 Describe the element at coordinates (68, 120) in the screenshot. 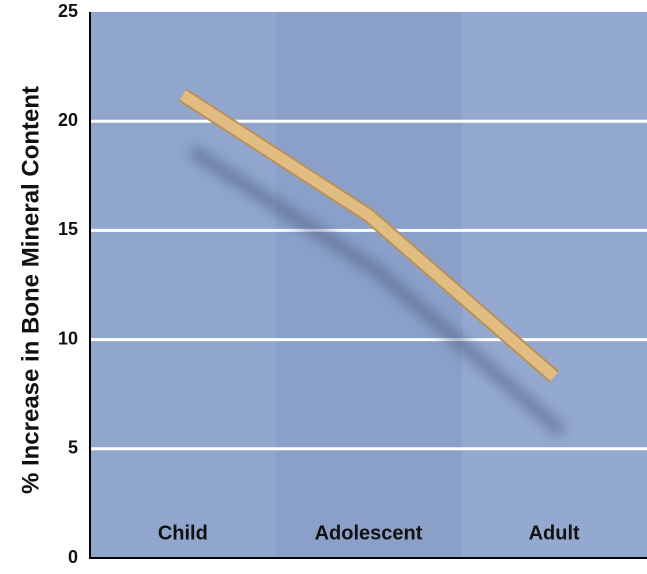

I see `y-tick-label: 20` at that location.